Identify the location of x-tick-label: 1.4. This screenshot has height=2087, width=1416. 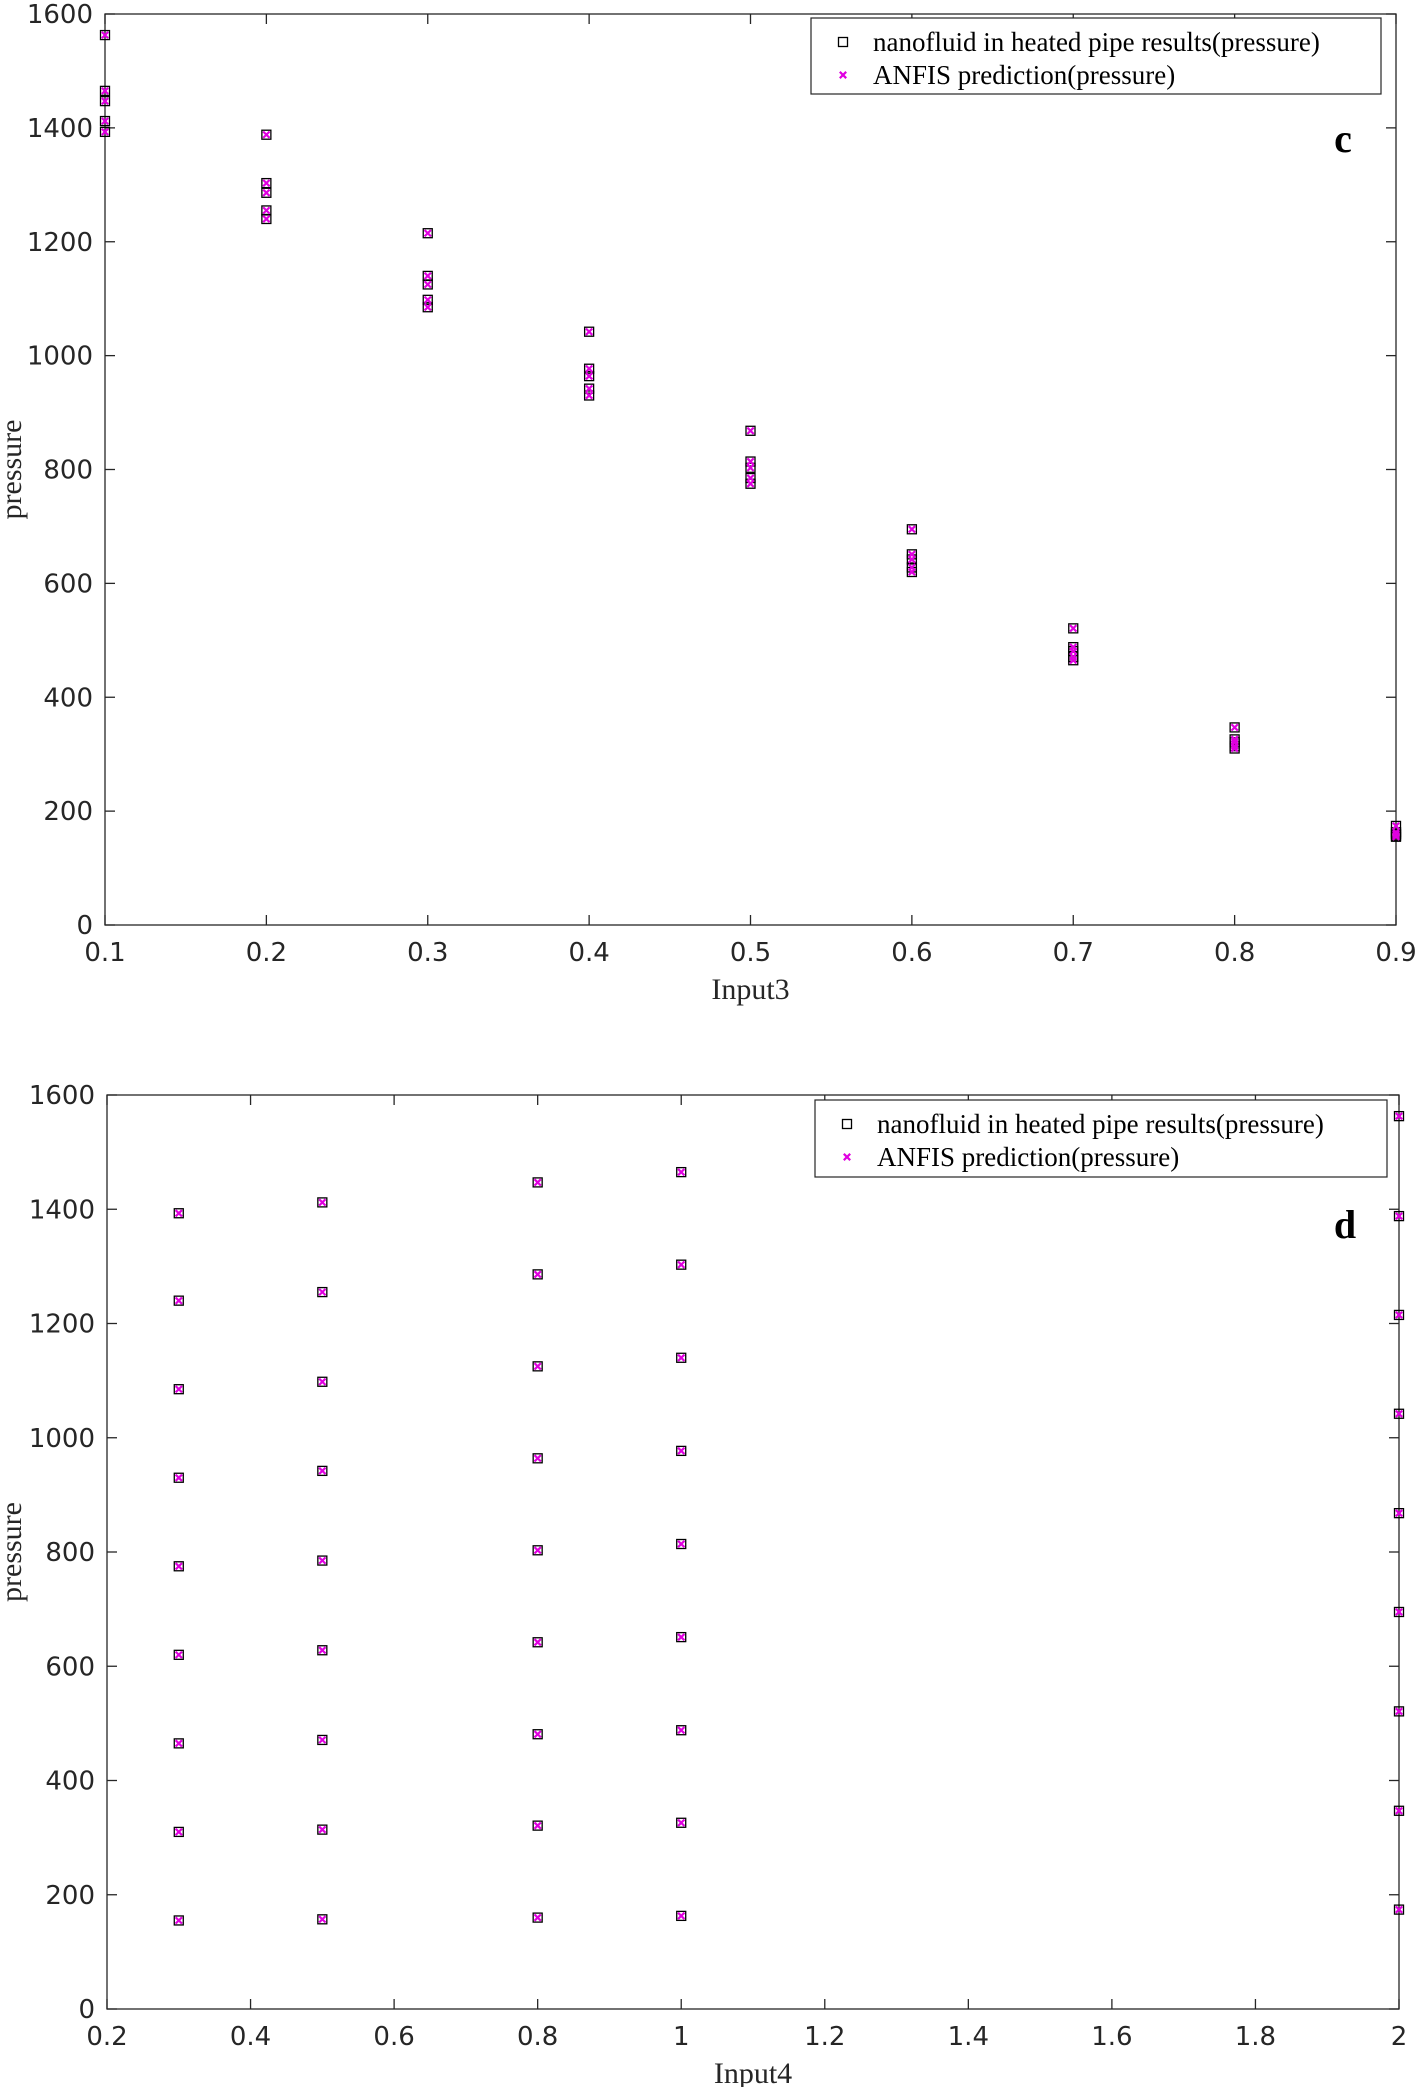
(968, 2037).